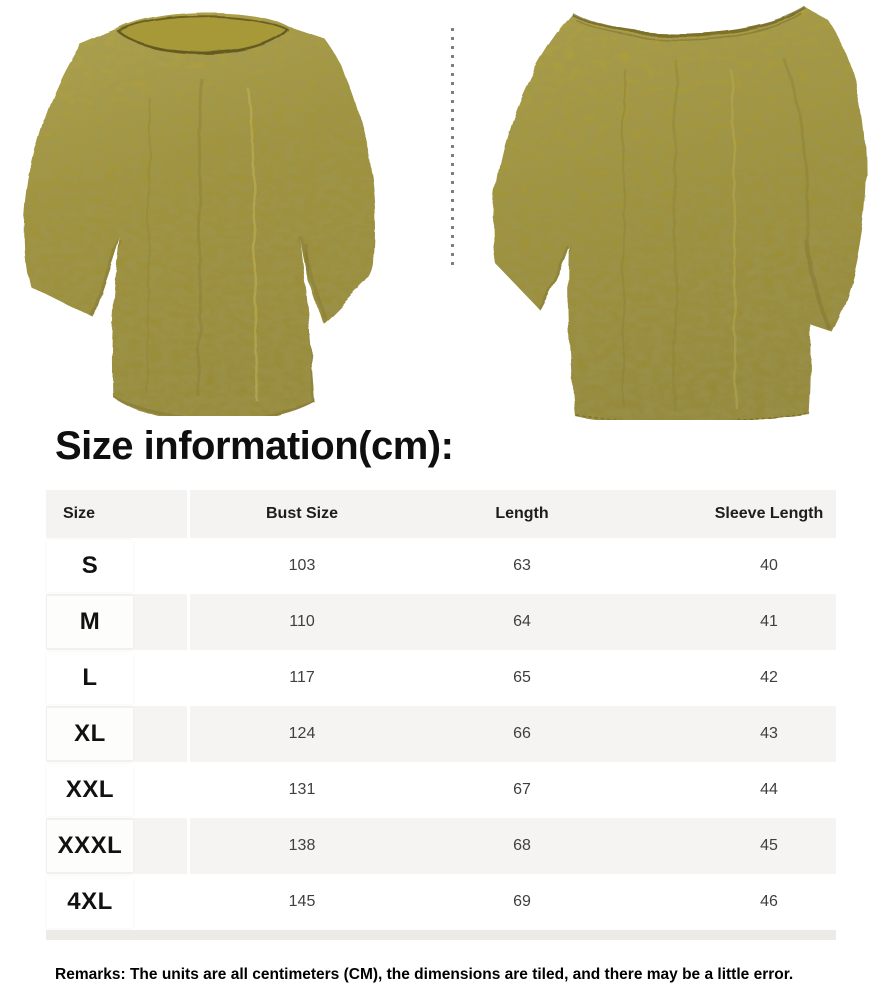 The height and width of the screenshot is (991, 881). Describe the element at coordinates (769, 733) in the screenshot. I see `sleeve-cell: 43` at that location.